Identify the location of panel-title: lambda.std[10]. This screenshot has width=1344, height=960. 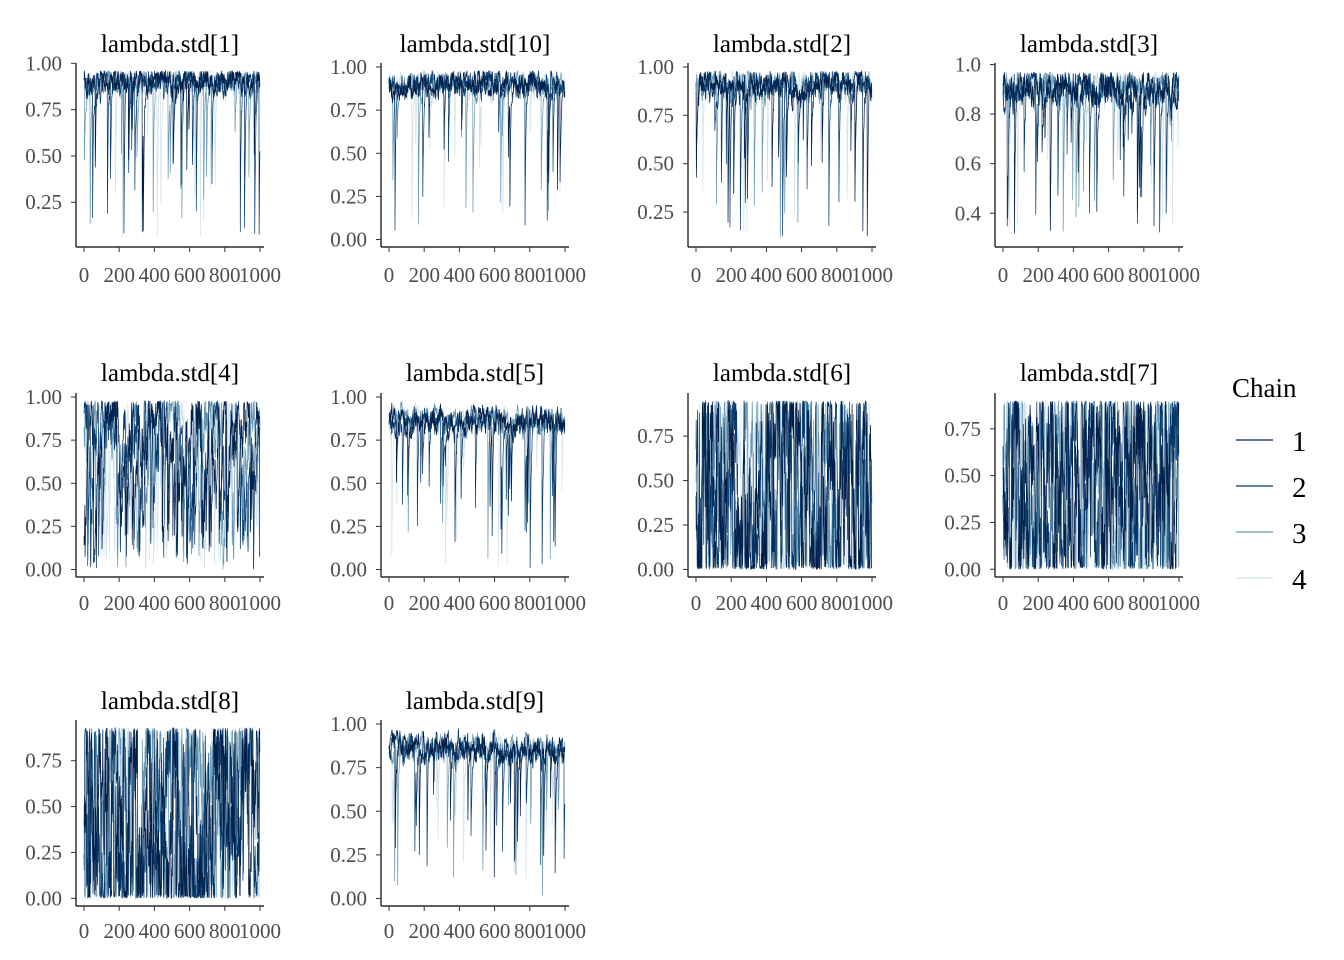
(475, 44).